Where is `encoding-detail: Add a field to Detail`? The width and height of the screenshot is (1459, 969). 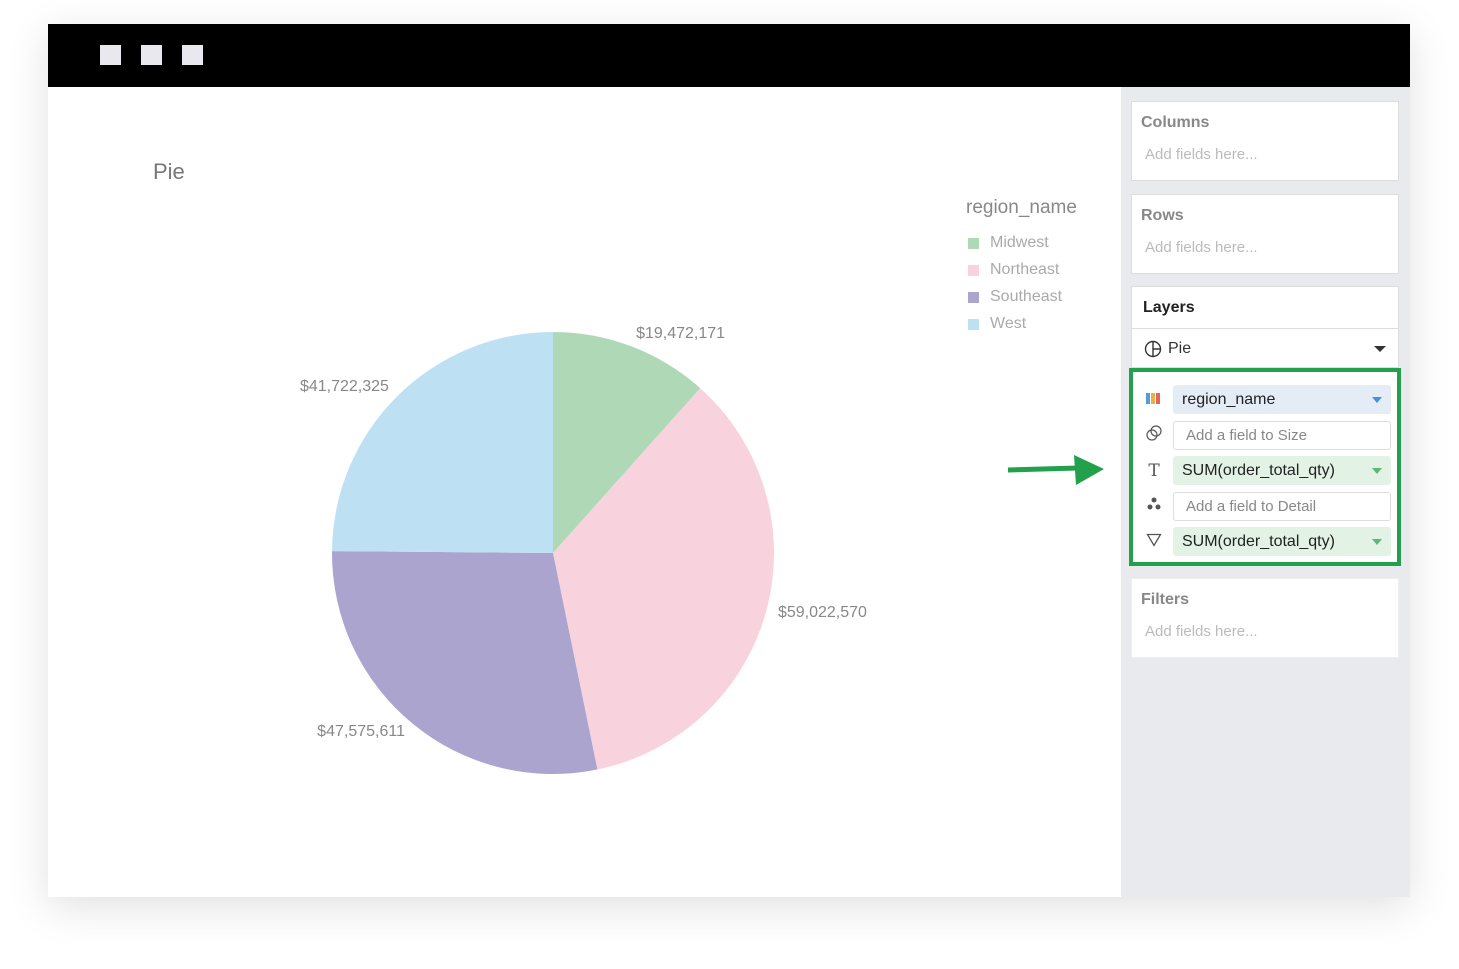
encoding-detail: Add a field to Detail is located at coordinates (1267, 507).